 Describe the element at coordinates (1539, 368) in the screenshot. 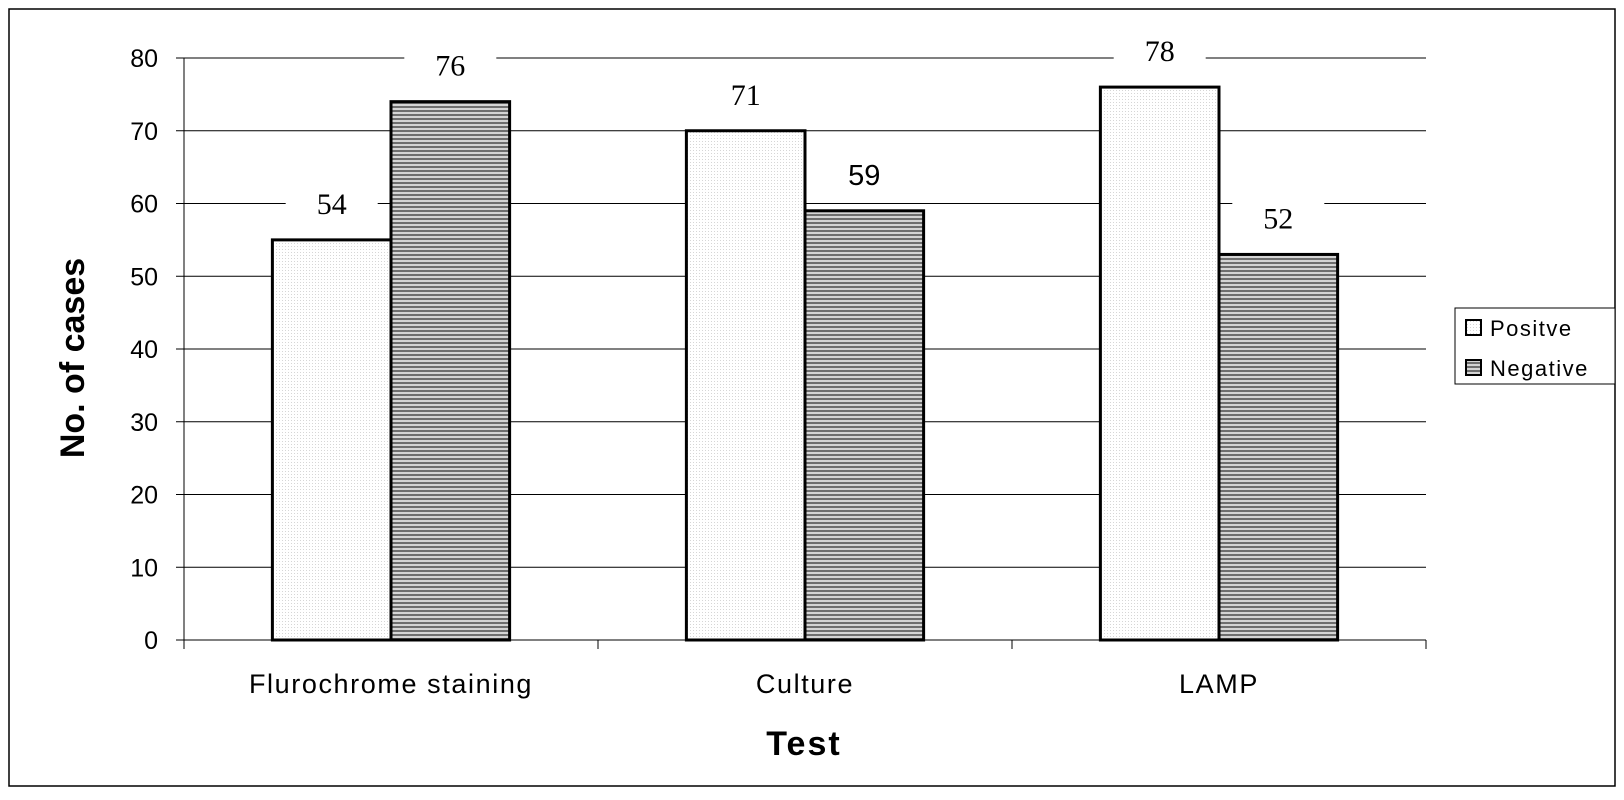

I see `legend-label-negative: Negative` at that location.